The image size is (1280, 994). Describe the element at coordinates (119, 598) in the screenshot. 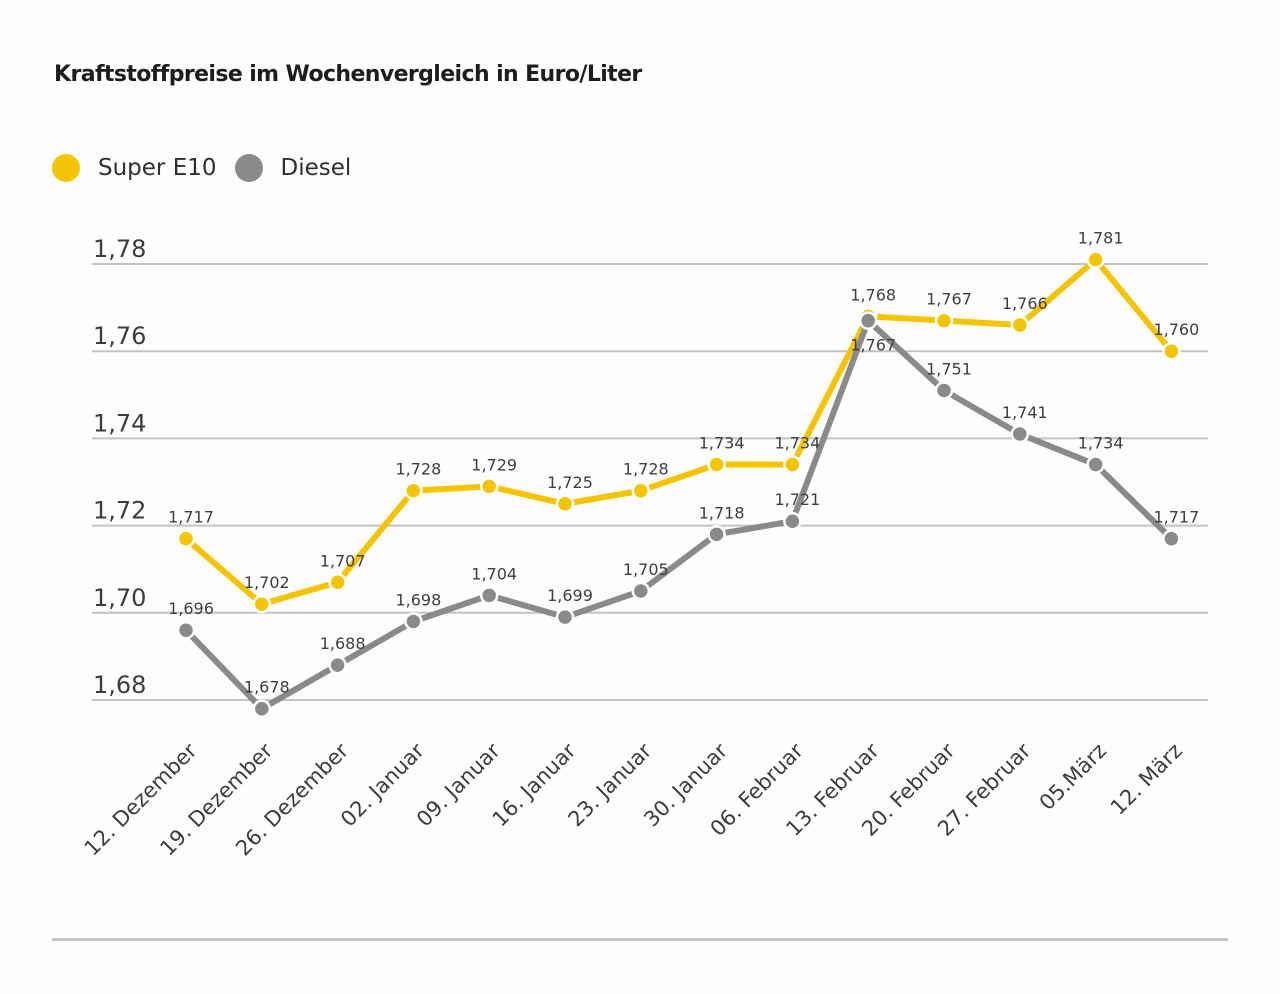

I see `y-tick-label: 1,70` at that location.